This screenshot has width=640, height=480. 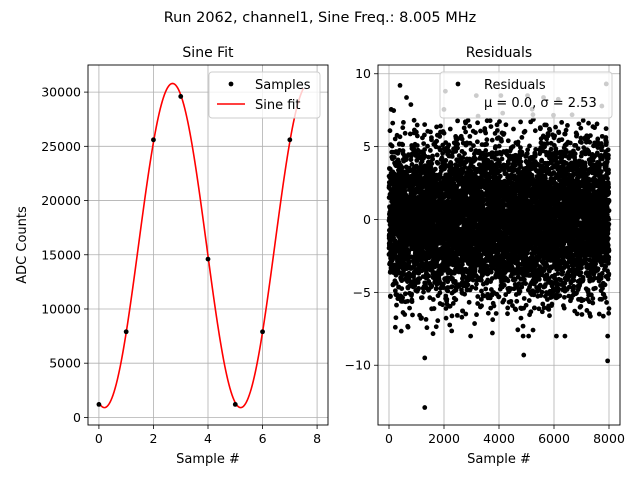 I want to click on legend-sine-fit-label: Sine fit, so click(x=278, y=105).